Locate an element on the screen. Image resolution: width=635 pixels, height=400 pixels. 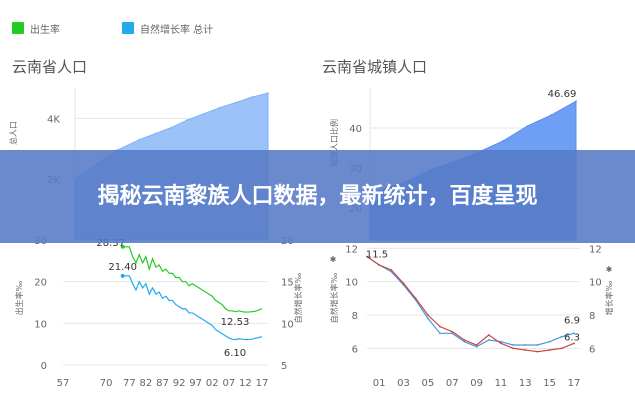
p2-x-tick-label: 70 is located at coordinates (106, 383).